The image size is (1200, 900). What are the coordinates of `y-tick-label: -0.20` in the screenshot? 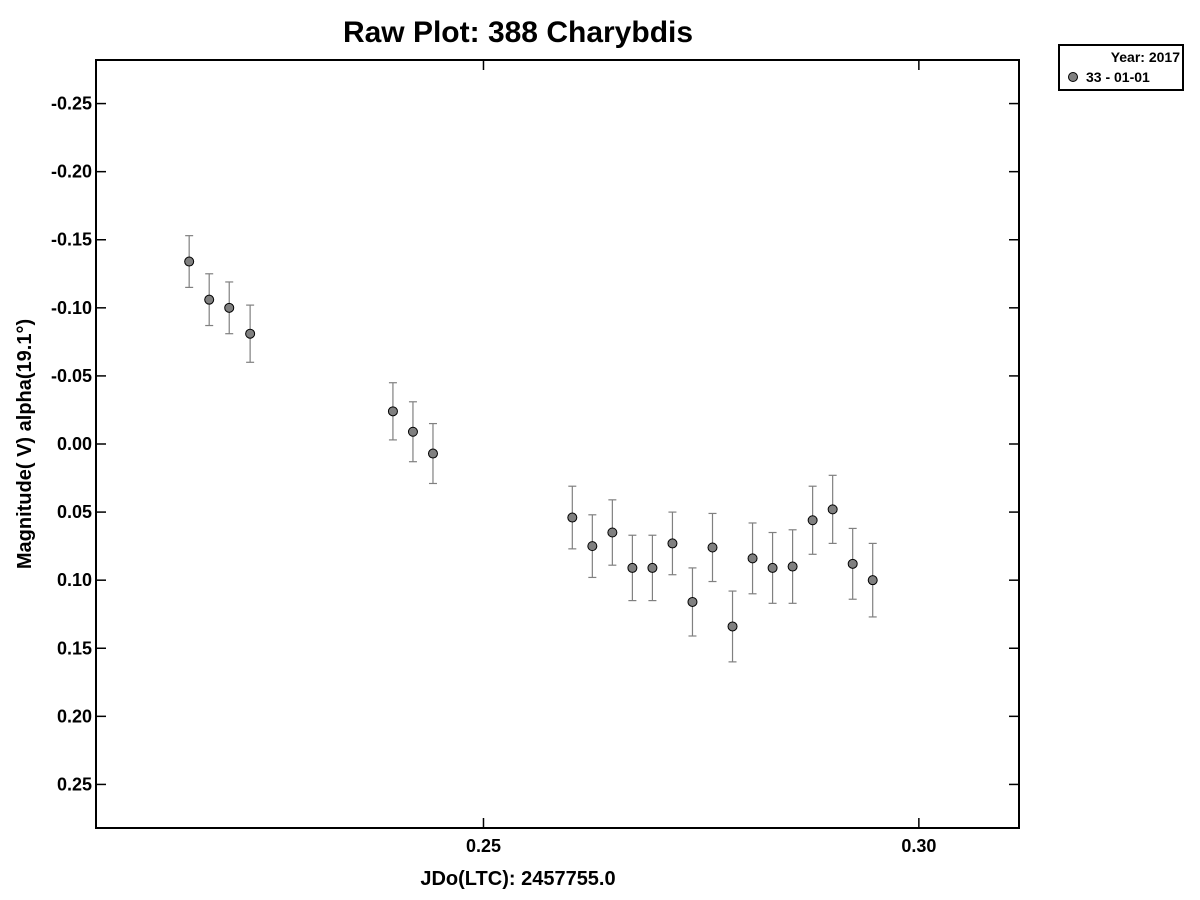 It's located at (71, 172).